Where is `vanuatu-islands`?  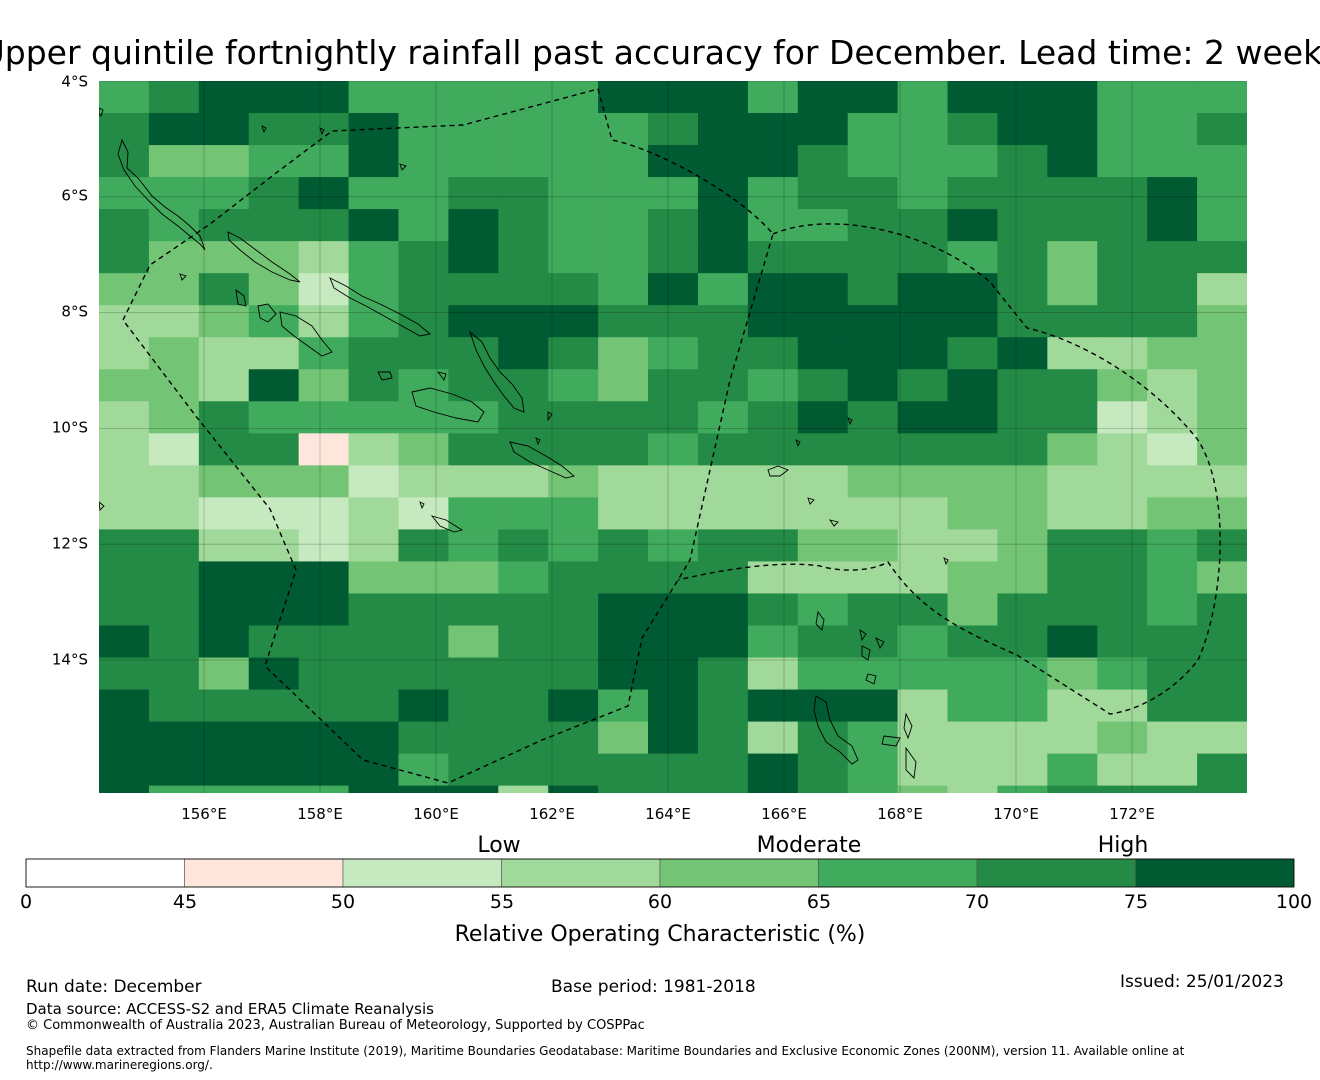 vanuatu-islands is located at coordinates (882, 668).